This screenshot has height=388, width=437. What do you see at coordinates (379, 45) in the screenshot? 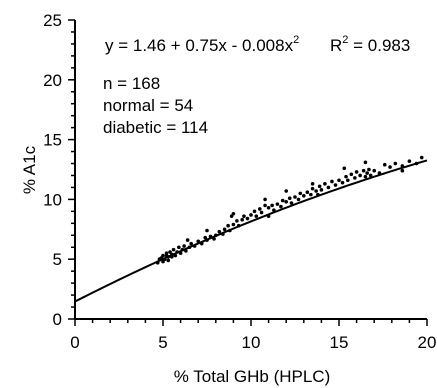
I see `r-squared-value: = 0.983` at bounding box center [379, 45].